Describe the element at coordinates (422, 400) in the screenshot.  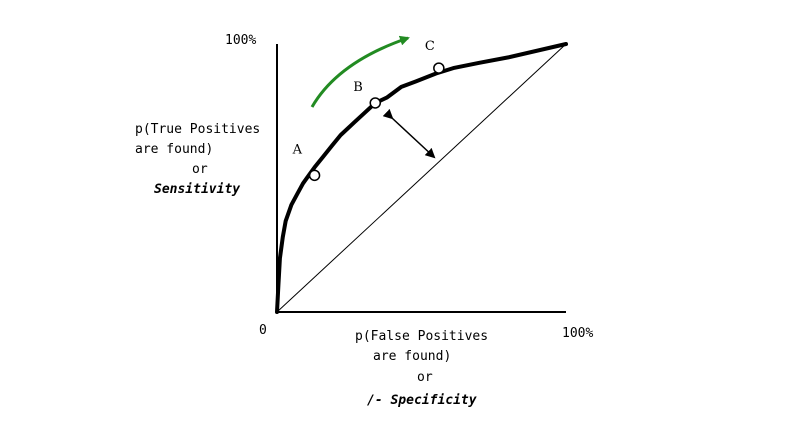
I see `x-axis-title-line-4: /- Specificity` at that location.